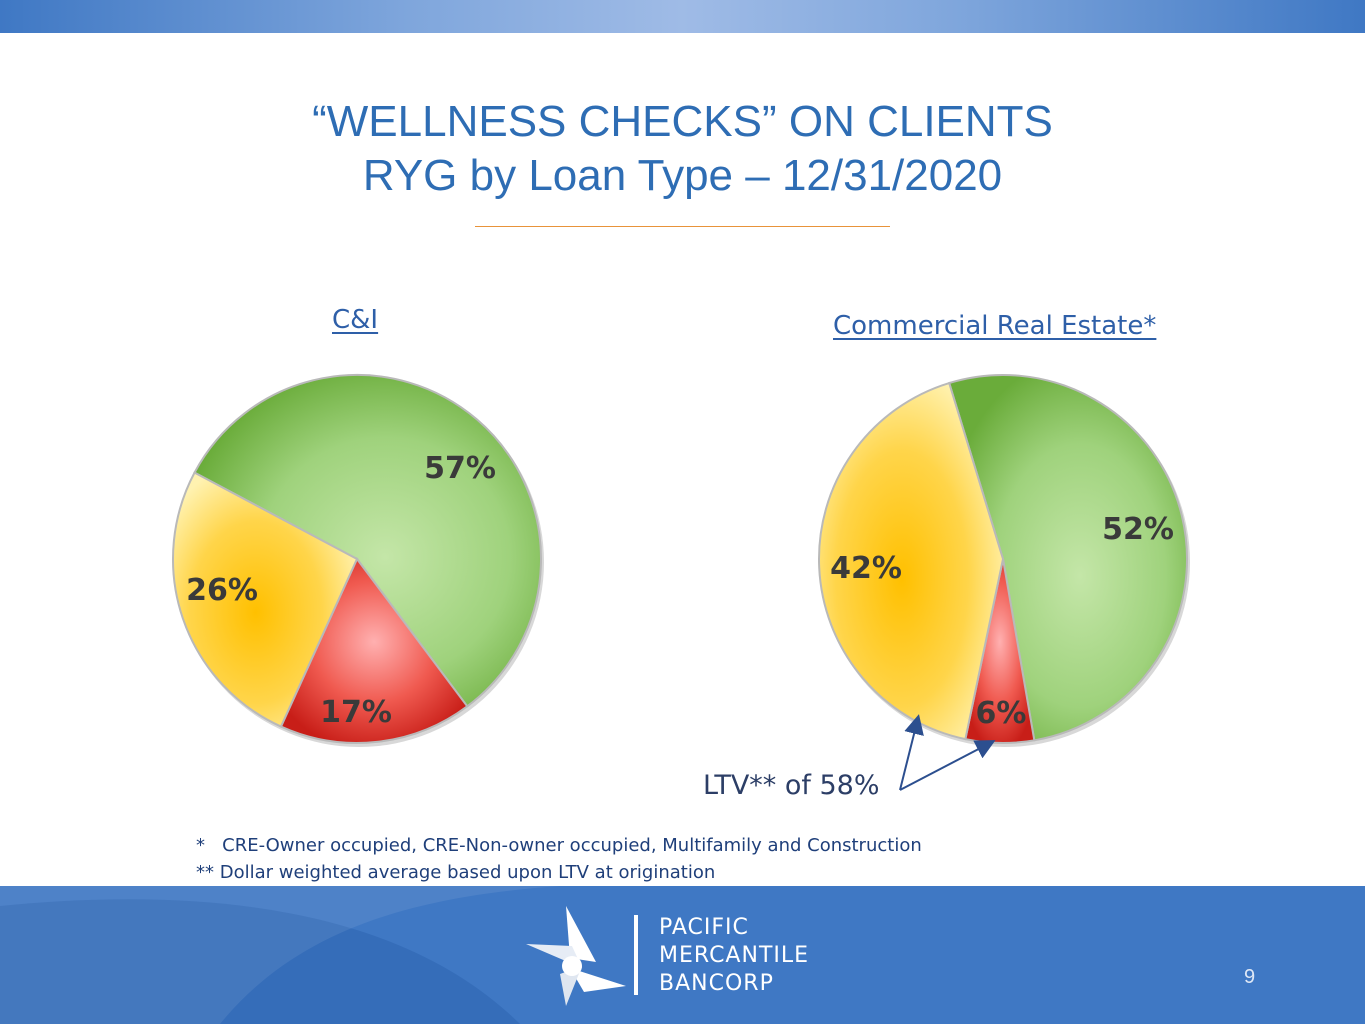 Image resolution: width=1365 pixels, height=1024 pixels. Describe the element at coordinates (682, 16) in the screenshot. I see `top-banner` at that location.